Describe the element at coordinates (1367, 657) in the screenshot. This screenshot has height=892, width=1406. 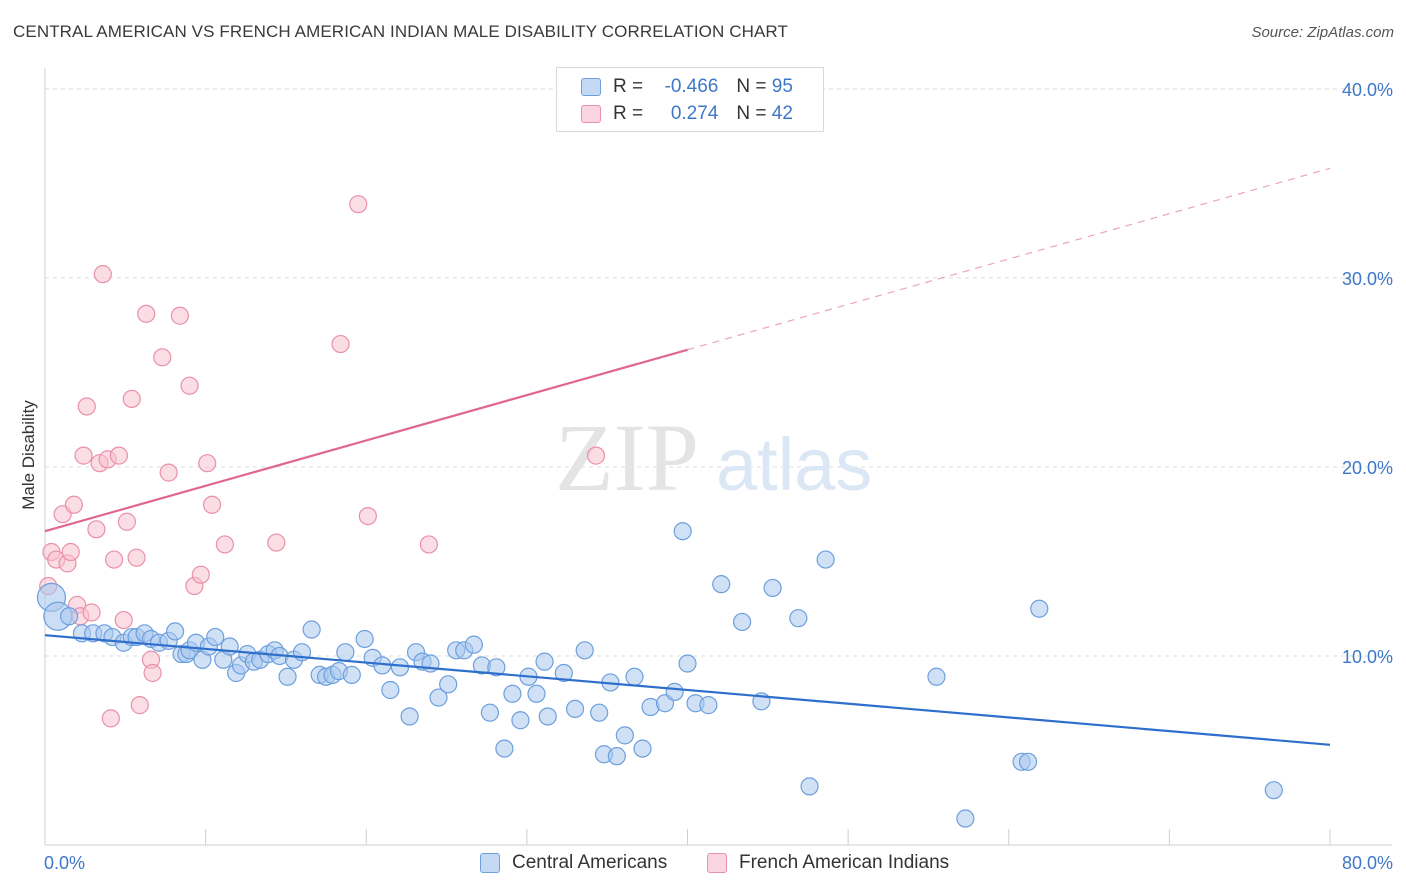
I see `y-tick-label: 10.0%` at that location.